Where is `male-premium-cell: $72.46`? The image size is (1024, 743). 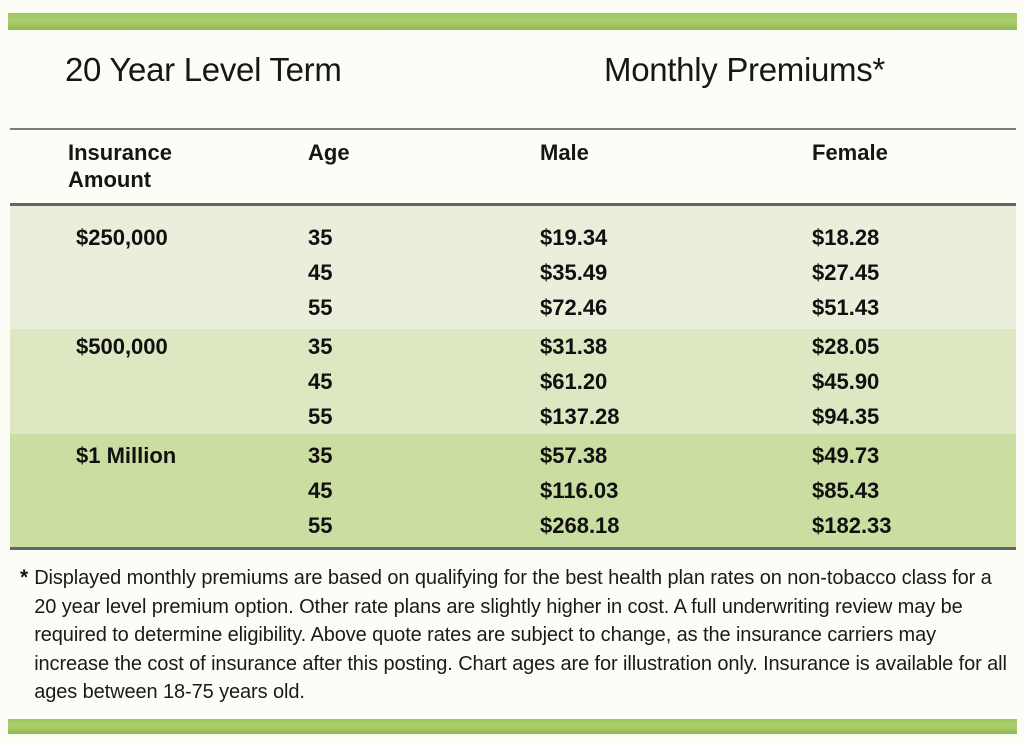
male-premium-cell: $72.46 is located at coordinates (574, 307).